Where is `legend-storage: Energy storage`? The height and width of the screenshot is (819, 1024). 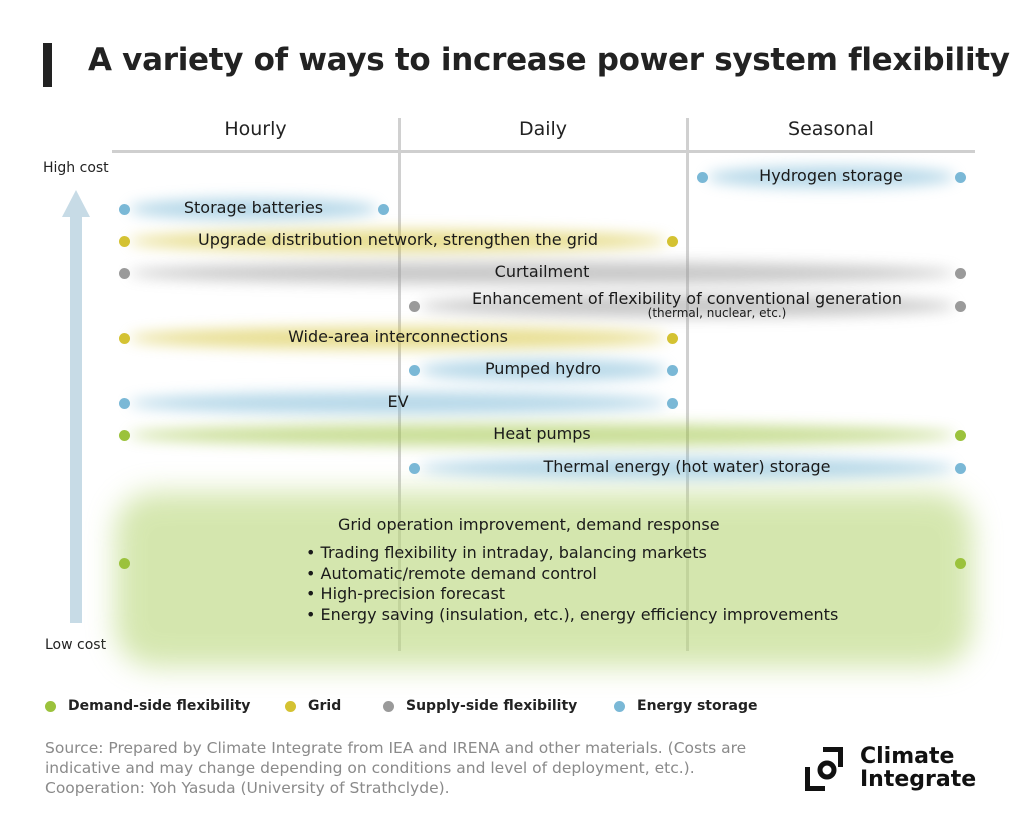 legend-storage: Energy storage is located at coordinates (685, 706).